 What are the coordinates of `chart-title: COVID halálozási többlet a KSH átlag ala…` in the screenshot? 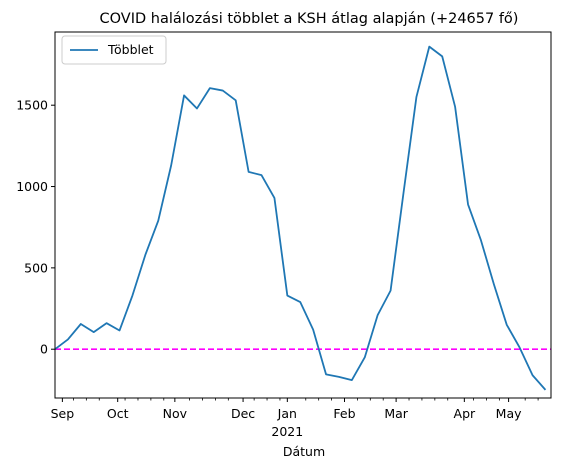 It's located at (309, 19).